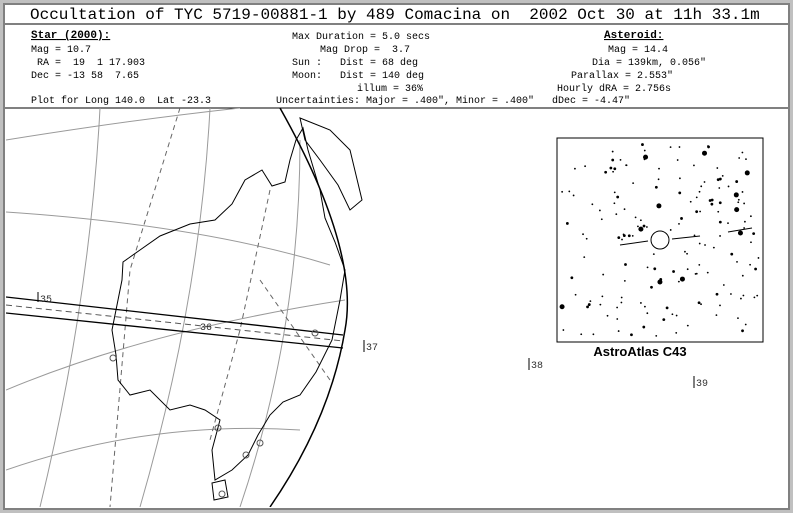 The height and width of the screenshot is (513, 793). What do you see at coordinates (175, 307) in the screenshot?
I see `meridian` at bounding box center [175, 307].